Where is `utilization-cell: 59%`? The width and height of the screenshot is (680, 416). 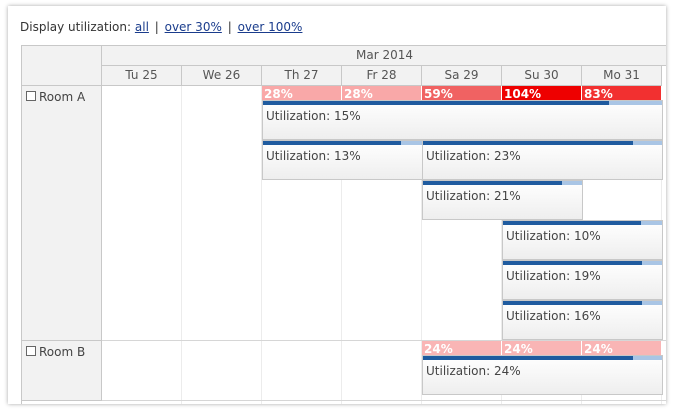 utilization-cell: 59% is located at coordinates (462, 94).